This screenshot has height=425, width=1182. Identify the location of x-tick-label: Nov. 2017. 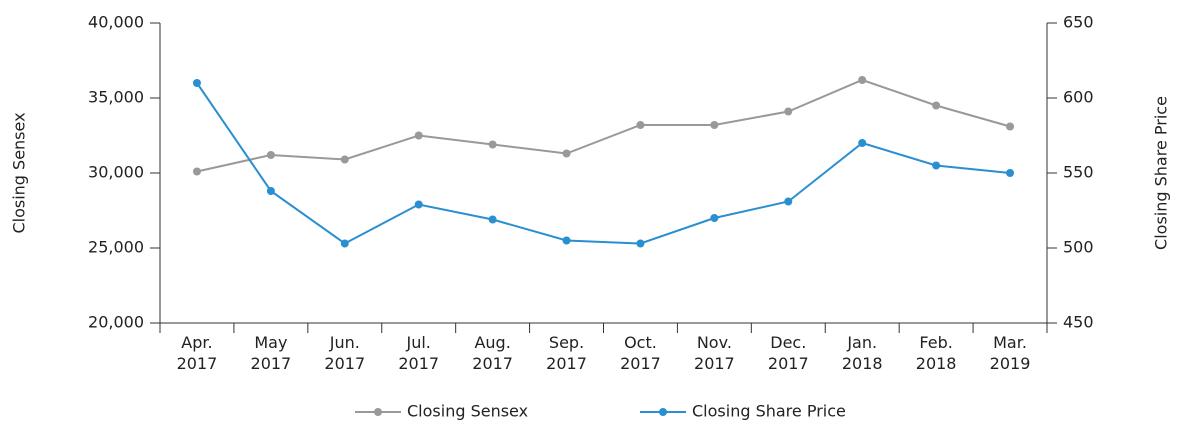
(714, 353).